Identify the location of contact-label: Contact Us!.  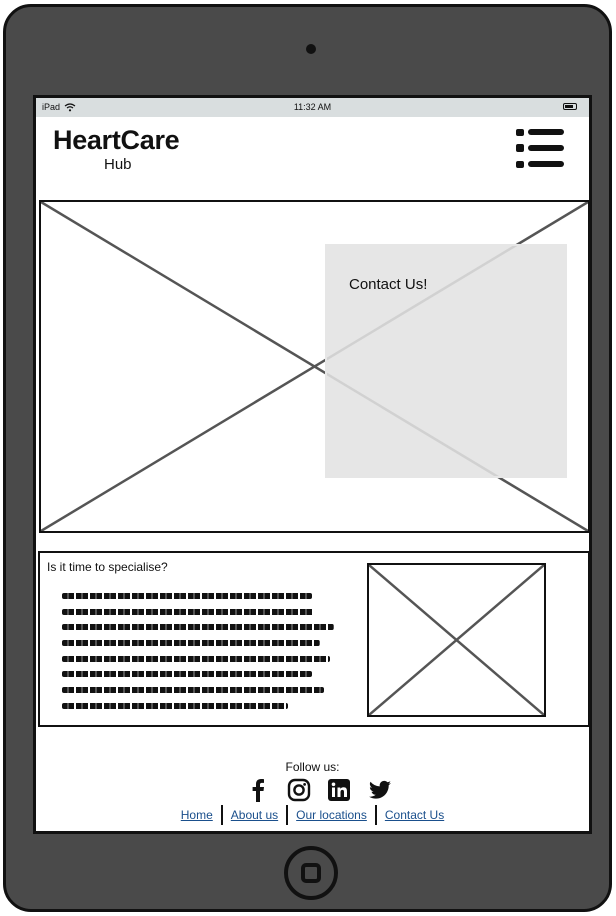
(388, 284).